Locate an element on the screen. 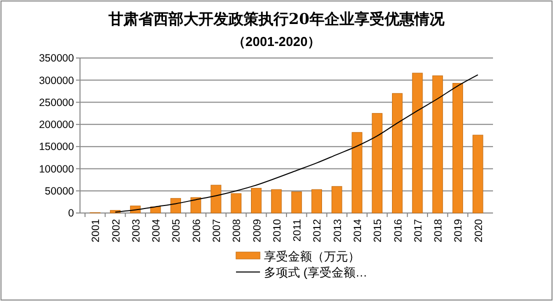 The height and width of the screenshot is (301, 553). x-tick-label: 2009 is located at coordinates (257, 230).